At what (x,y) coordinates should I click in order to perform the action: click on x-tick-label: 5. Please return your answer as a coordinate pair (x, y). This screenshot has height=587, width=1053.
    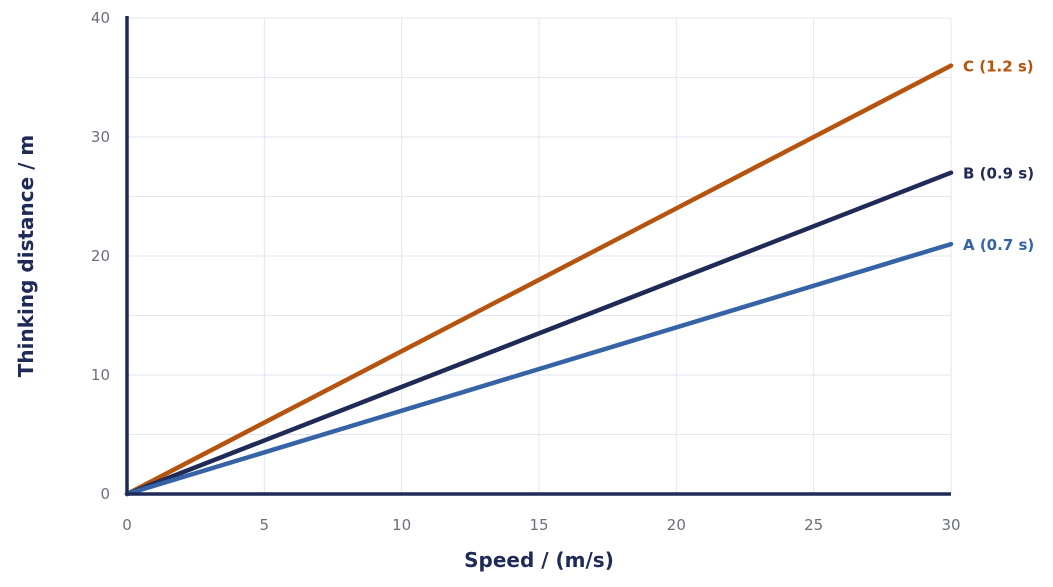
    Looking at the image, I should click on (265, 525).